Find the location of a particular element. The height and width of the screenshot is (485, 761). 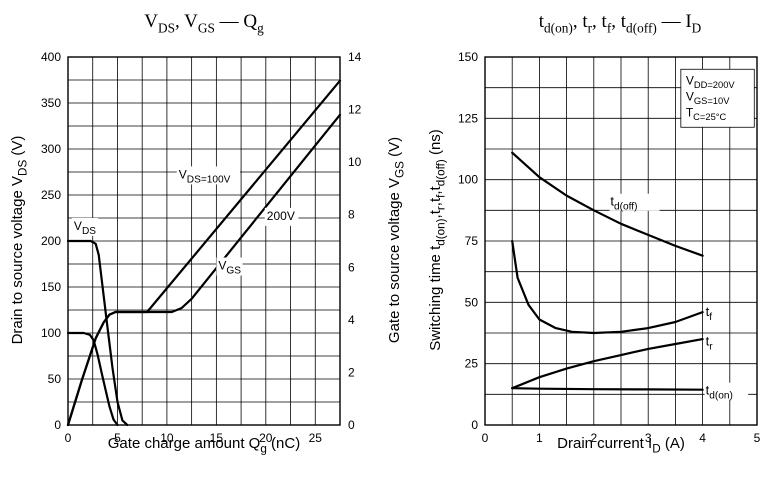

x-axis-label: Drain current ID (A) is located at coordinates (621, 445).